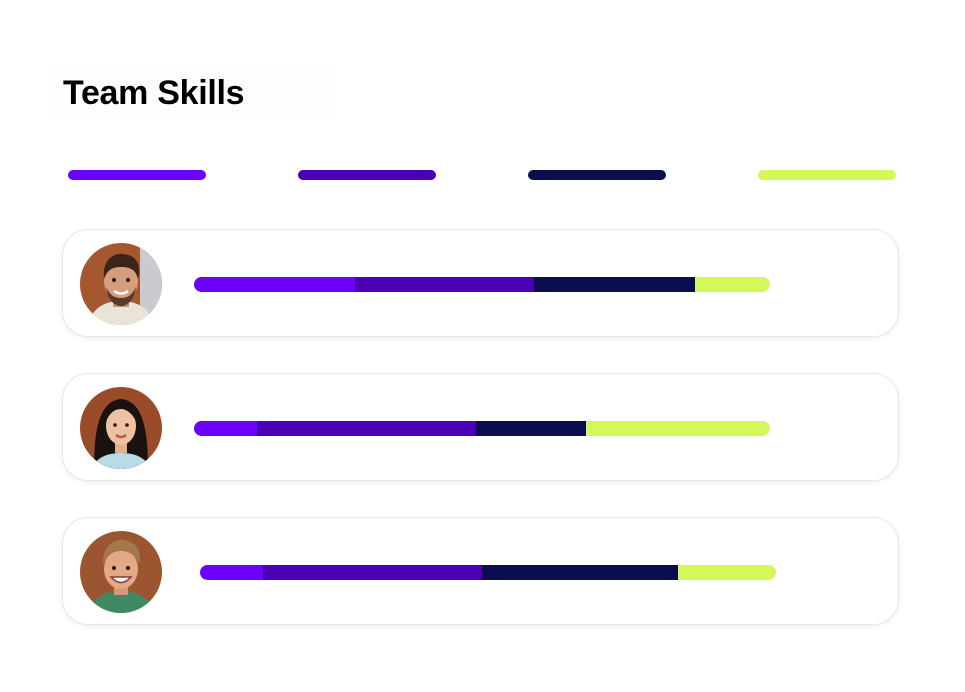 This screenshot has width=965, height=692. I want to click on woman-avatar-icon, so click(121, 428).